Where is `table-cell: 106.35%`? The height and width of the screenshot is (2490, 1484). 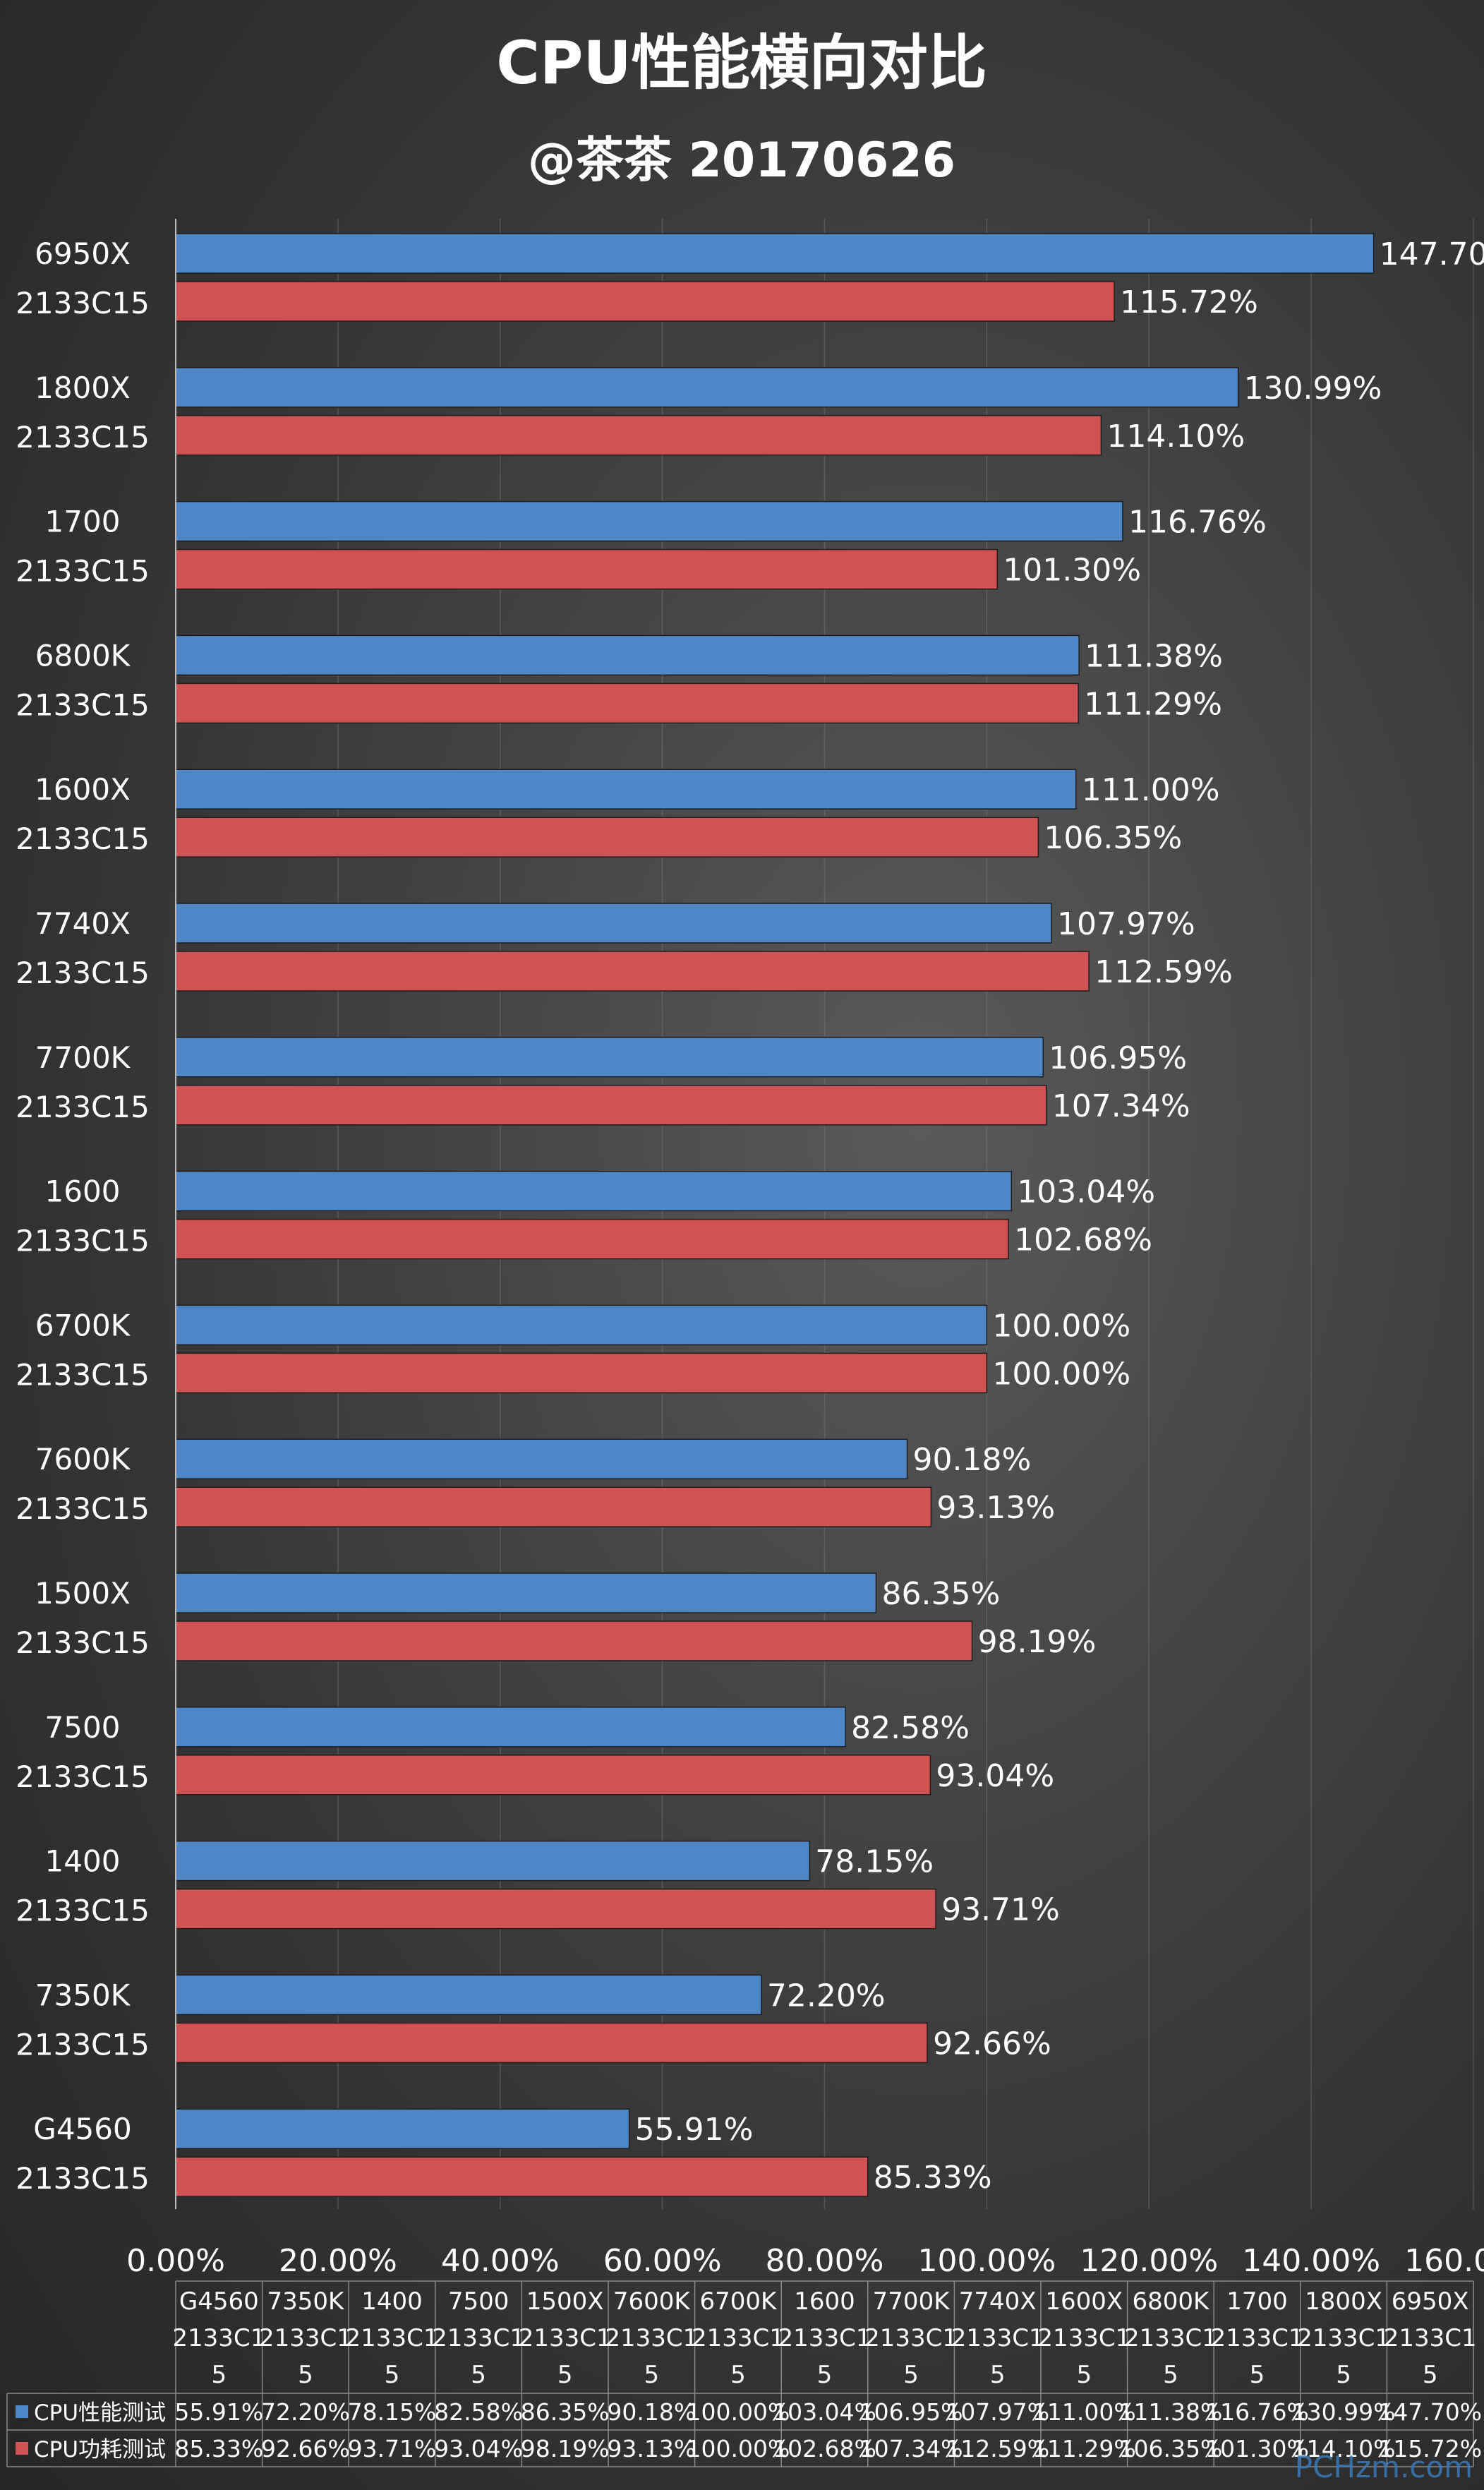 table-cell: 106.35% is located at coordinates (1170, 2448).